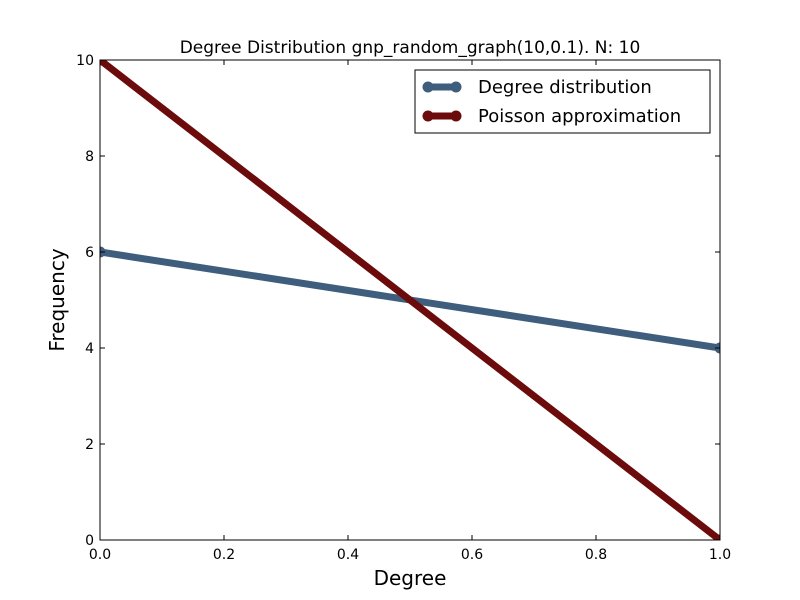 The height and width of the screenshot is (600, 800). What do you see at coordinates (224, 555) in the screenshot?
I see `x-tick-label: 0.2` at bounding box center [224, 555].